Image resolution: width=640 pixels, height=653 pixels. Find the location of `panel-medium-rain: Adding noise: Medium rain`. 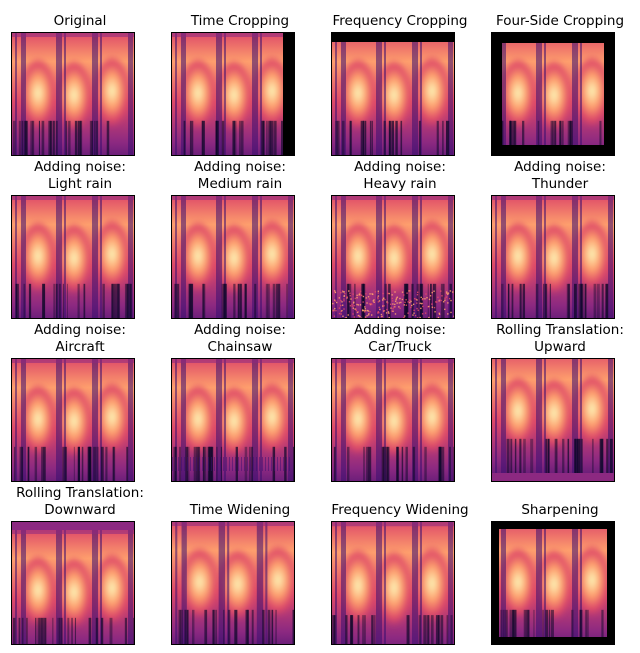

panel-medium-rain: Adding noise: Medium rain is located at coordinates (240, 242).